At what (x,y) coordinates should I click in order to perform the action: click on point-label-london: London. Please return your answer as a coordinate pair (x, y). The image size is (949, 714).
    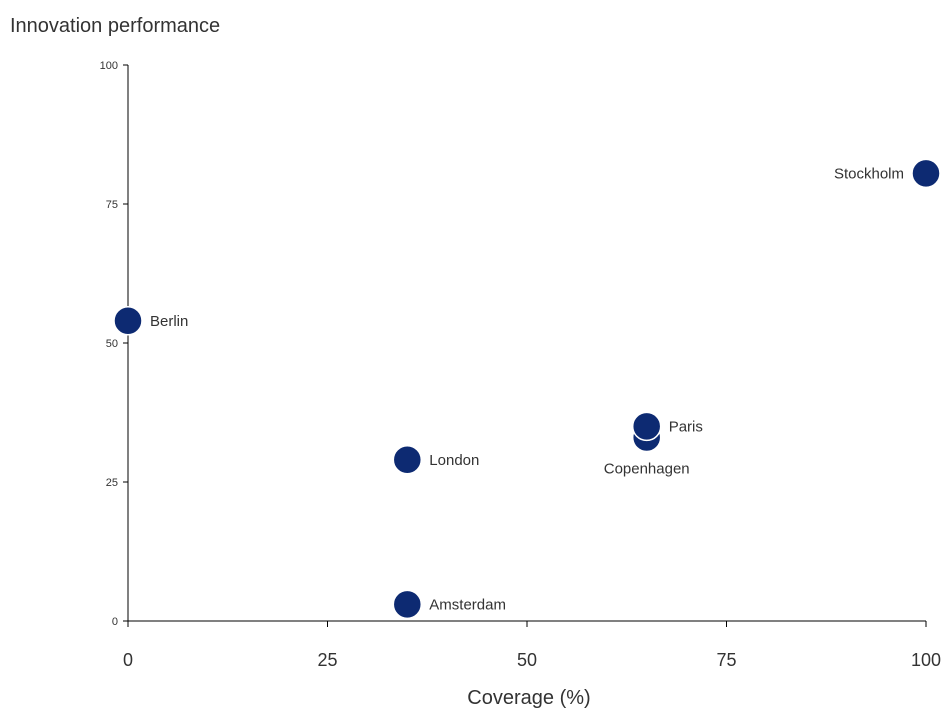
    Looking at the image, I should click on (454, 460).